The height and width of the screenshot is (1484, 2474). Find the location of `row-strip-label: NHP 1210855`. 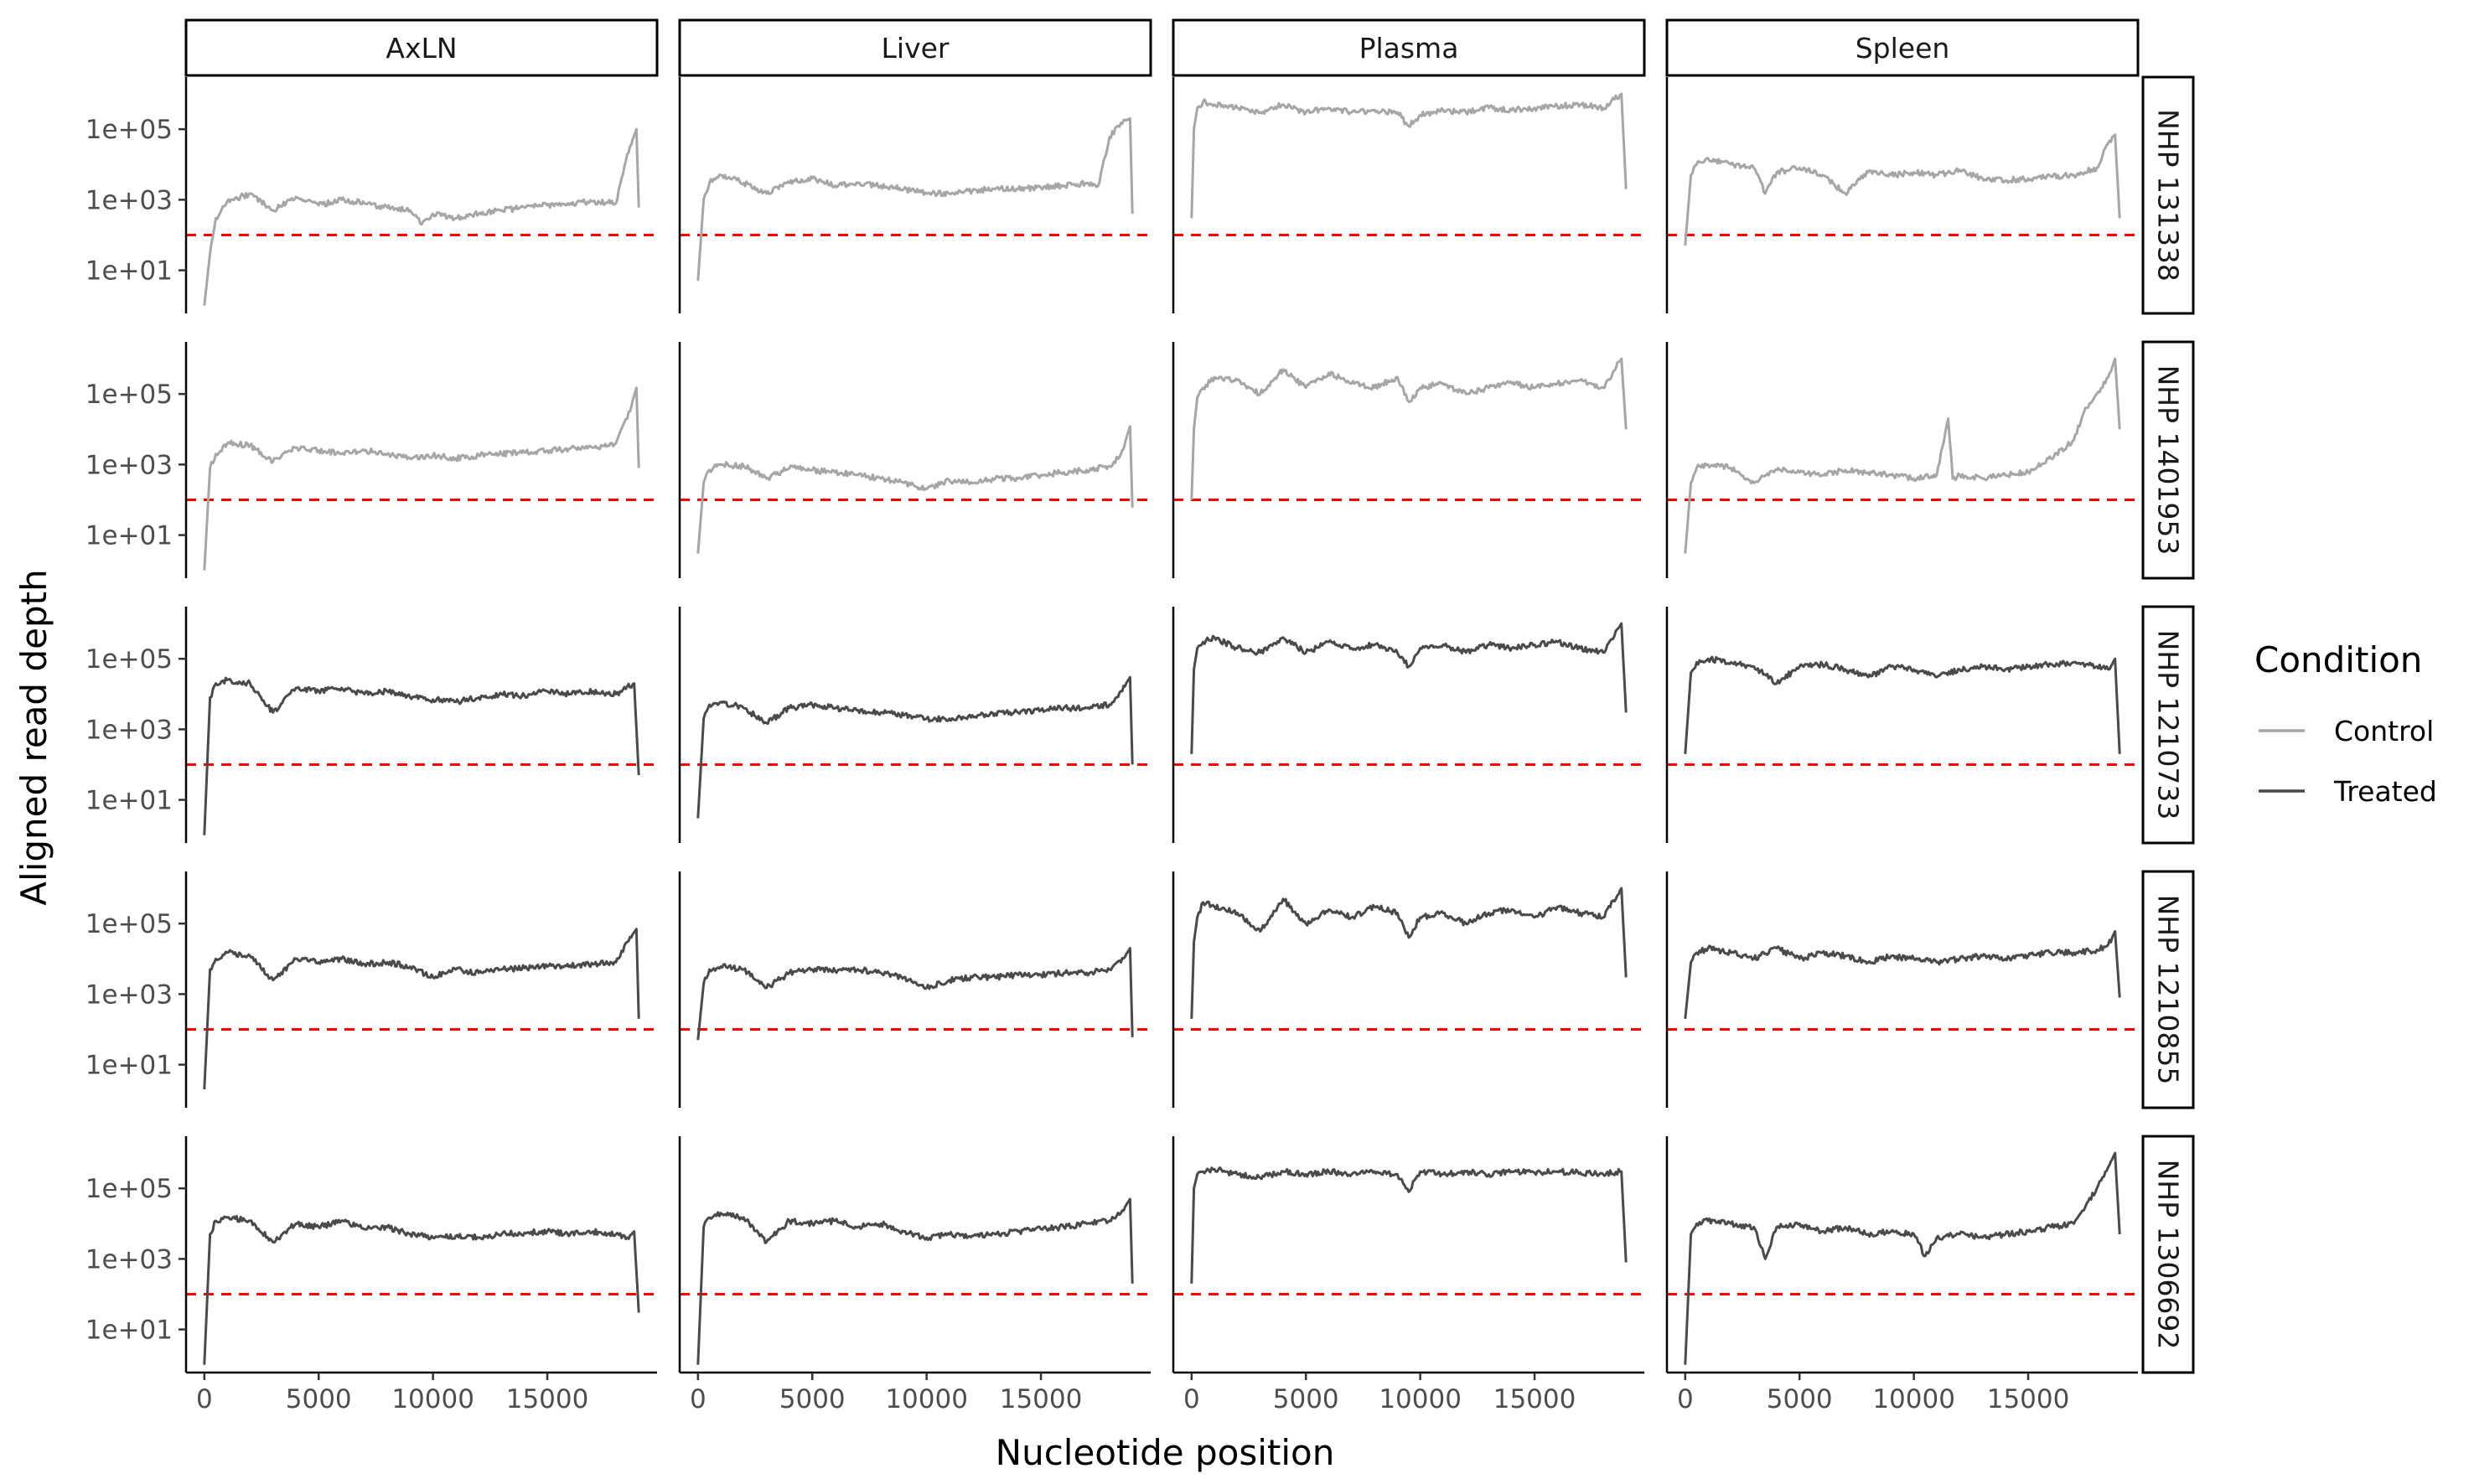

row-strip-label: NHP 1210855 is located at coordinates (2169, 990).